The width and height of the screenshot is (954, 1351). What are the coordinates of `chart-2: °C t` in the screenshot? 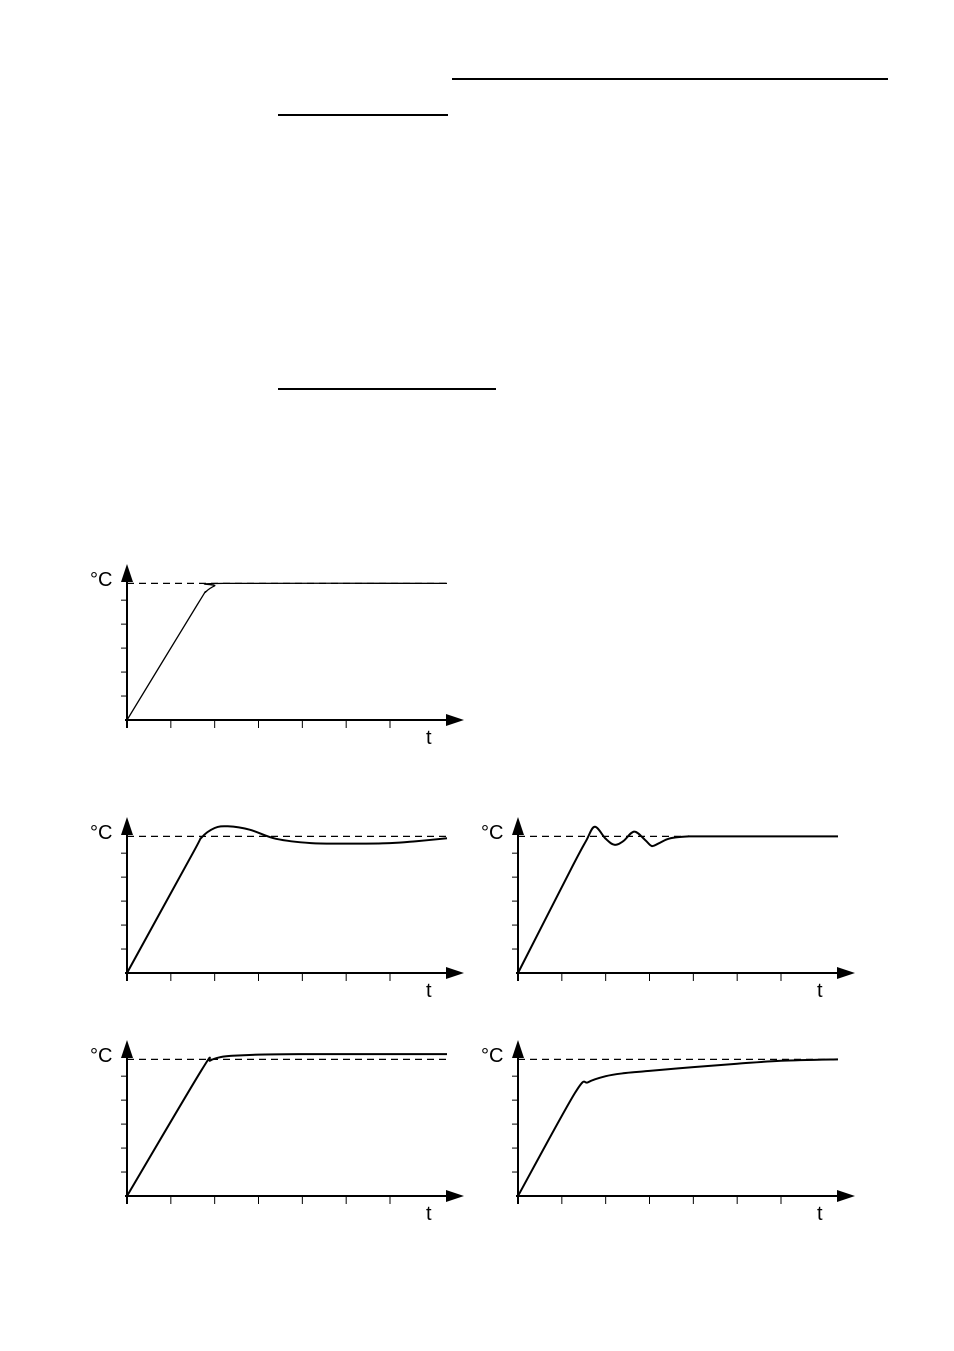 It's located at (277, 909).